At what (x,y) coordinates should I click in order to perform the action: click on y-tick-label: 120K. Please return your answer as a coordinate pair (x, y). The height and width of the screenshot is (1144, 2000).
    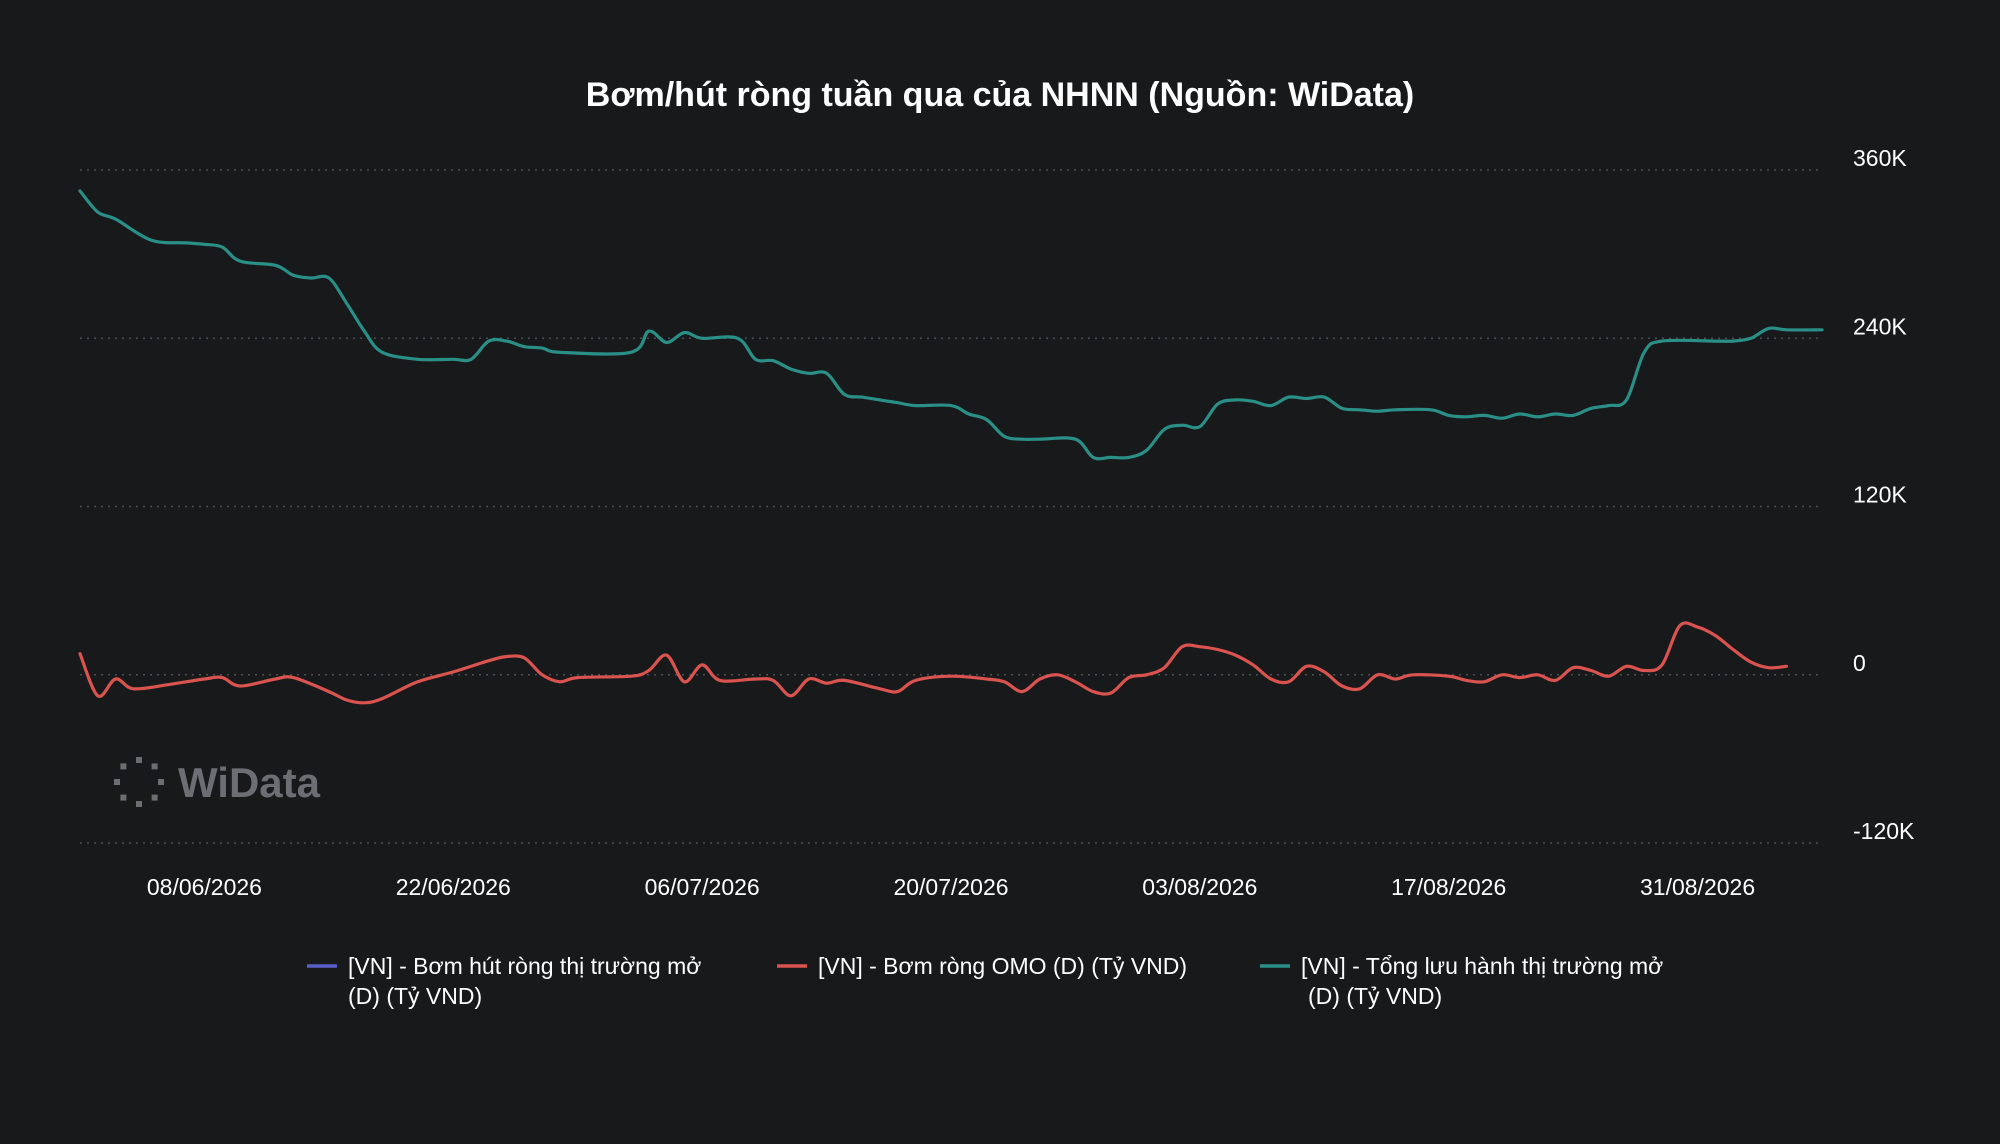
    Looking at the image, I should click on (1880, 495).